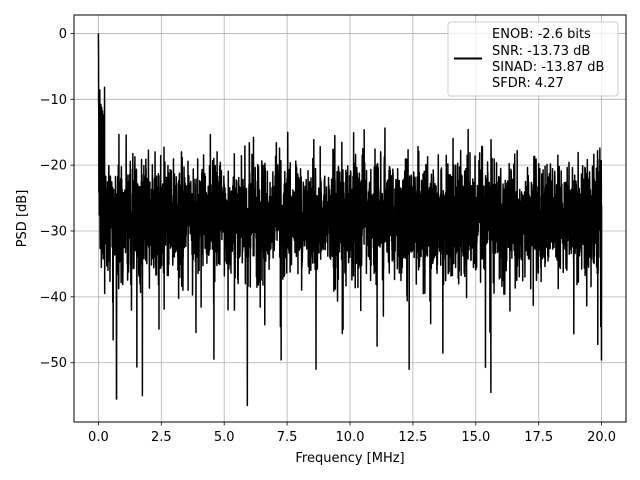 The height and width of the screenshot is (480, 640). Describe the element at coordinates (541, 51) in the screenshot. I see `legend-snr: SNR: -13.73 dB` at that location.